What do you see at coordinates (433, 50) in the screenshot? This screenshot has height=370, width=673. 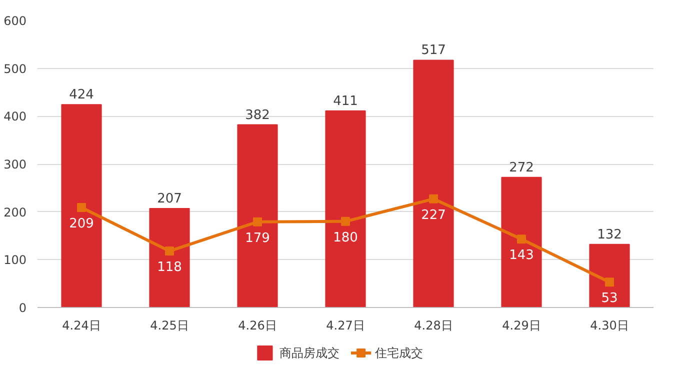 I see `data-label: 517` at bounding box center [433, 50].